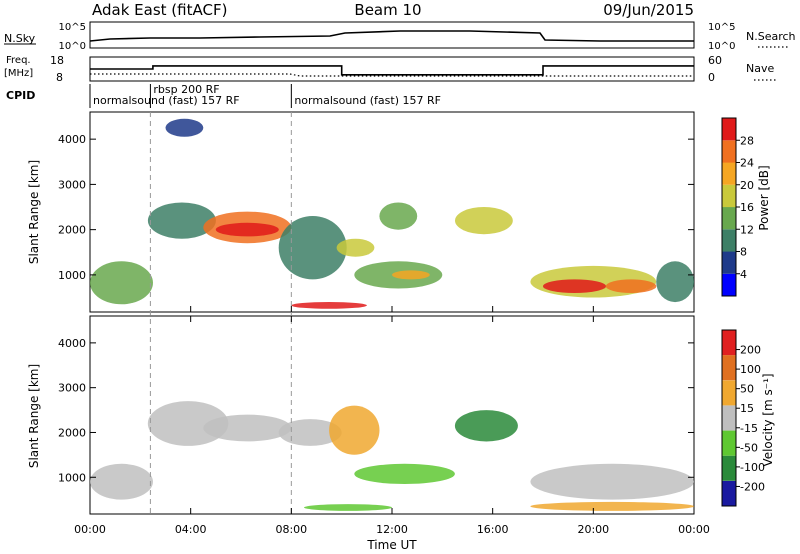  What do you see at coordinates (747, 207) in the screenshot?
I see `colorbar-tick-label: 16` at bounding box center [747, 207].